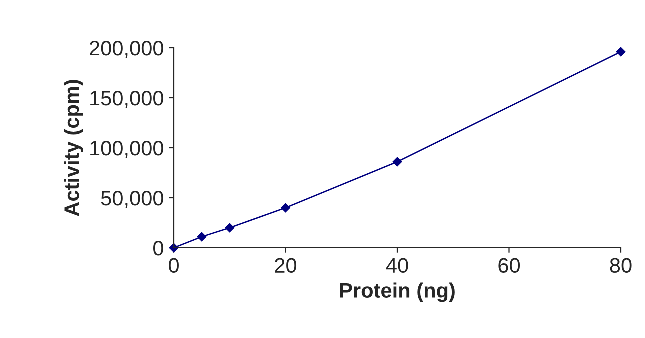  I want to click on y-tick-label: 200,000, so click(127, 49).